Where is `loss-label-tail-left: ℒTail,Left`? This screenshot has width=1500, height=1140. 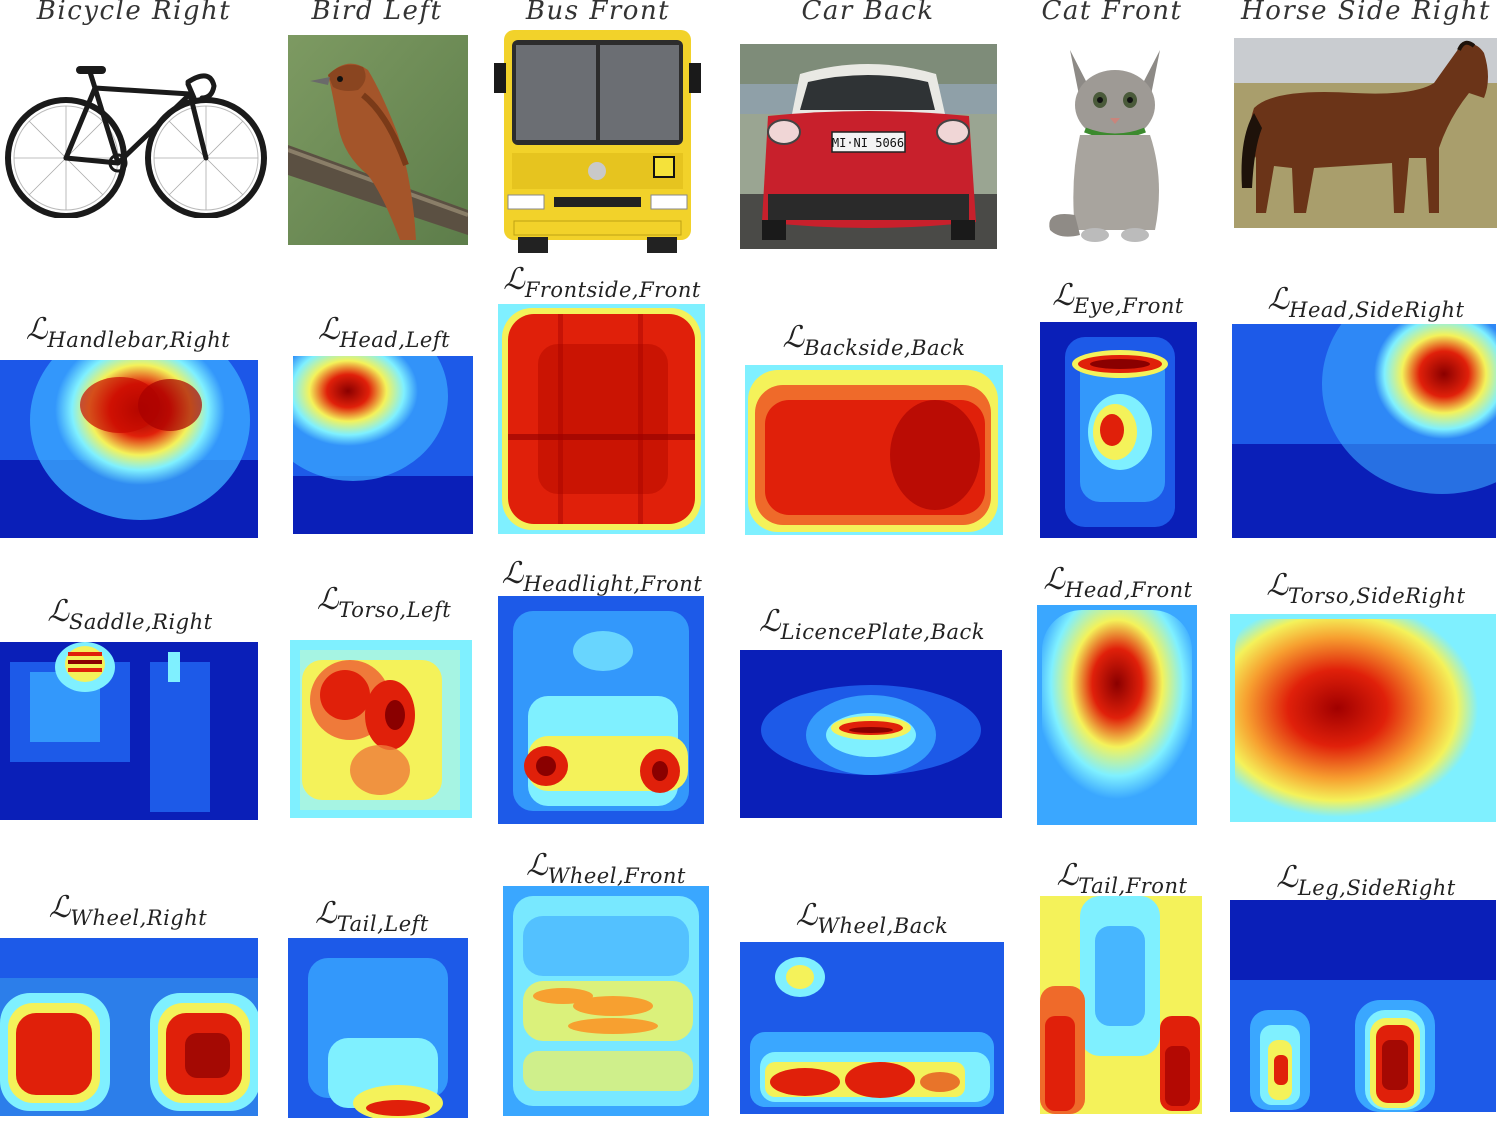 loss-label-tail-left: ℒTail,Left is located at coordinates (372, 916).